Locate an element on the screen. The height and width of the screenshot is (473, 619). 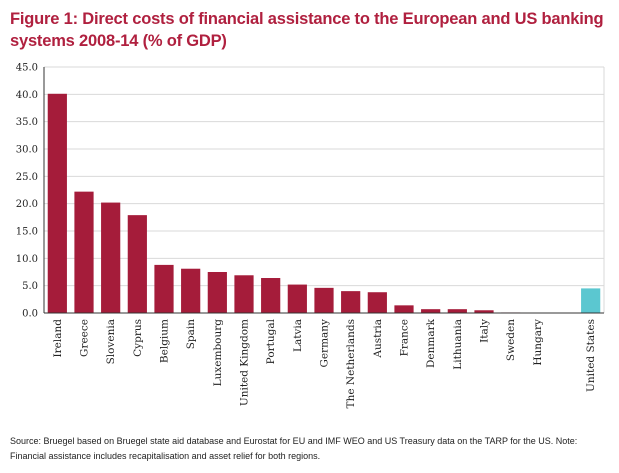
x-category-label: Lithuania is located at coordinates (458, 344).